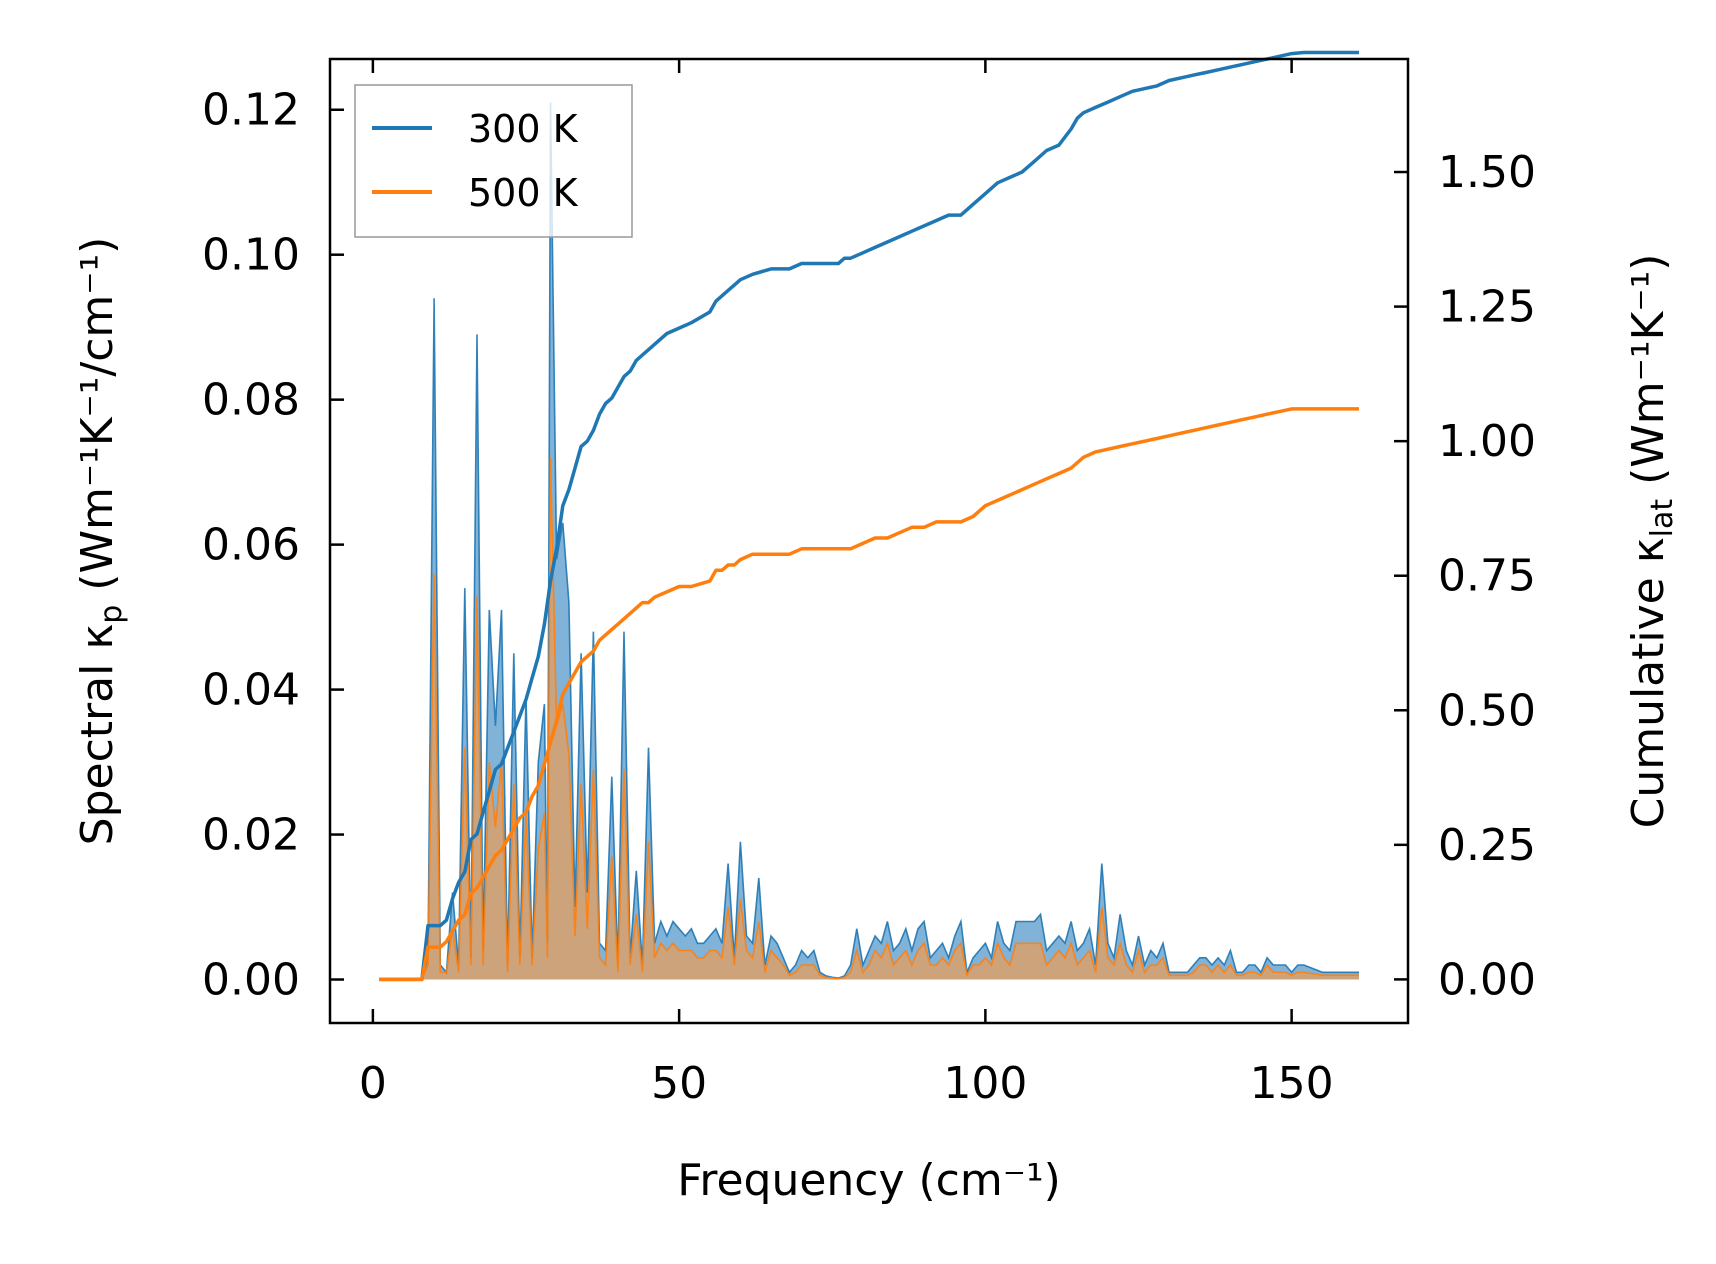 Image resolution: width=1716 pixels, height=1264 pixels. I want to click on left-y-tick-label: 0.10, so click(251, 255).